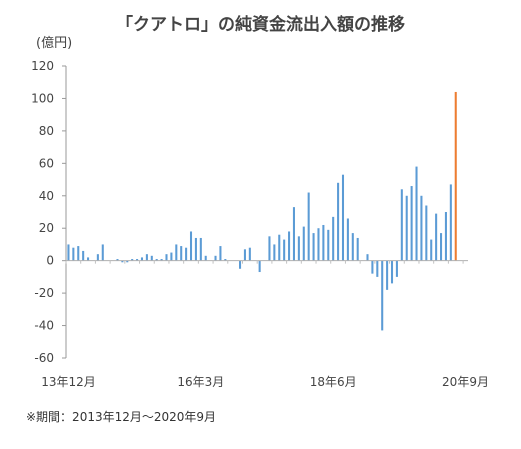  What do you see at coordinates (44, 326) in the screenshot?
I see `y-tick-label: -40` at bounding box center [44, 326].